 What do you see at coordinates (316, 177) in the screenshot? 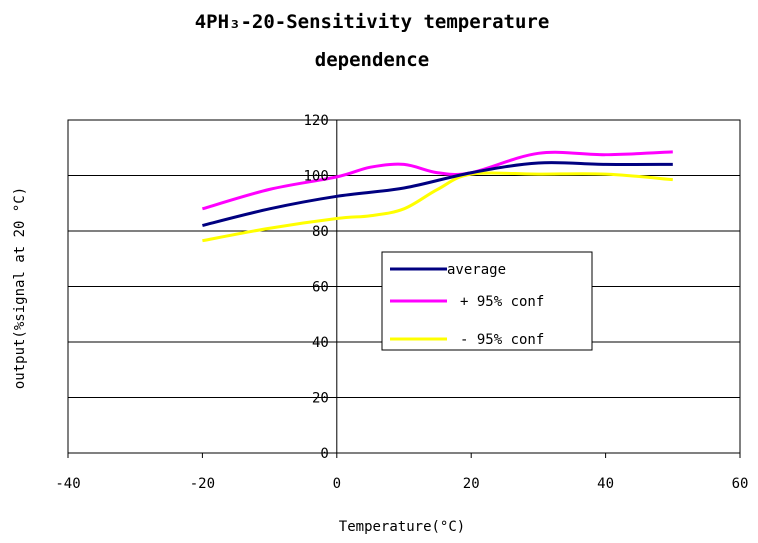
I see `y-tick-label: 100` at bounding box center [316, 177].